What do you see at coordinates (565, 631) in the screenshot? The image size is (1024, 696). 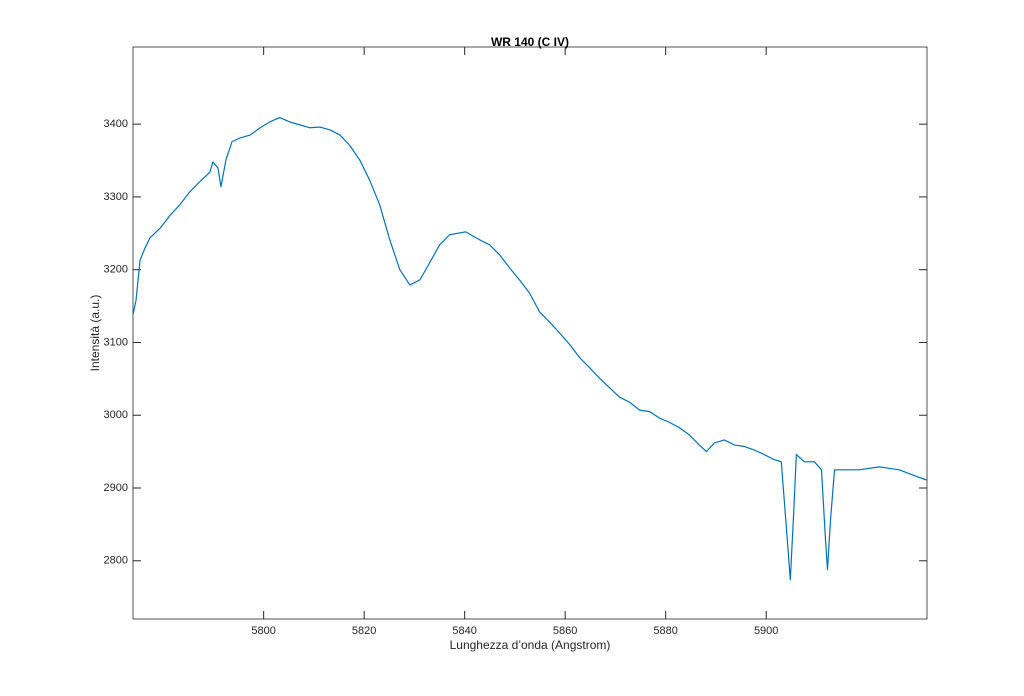 I see `x-tick-label: 5860` at bounding box center [565, 631].